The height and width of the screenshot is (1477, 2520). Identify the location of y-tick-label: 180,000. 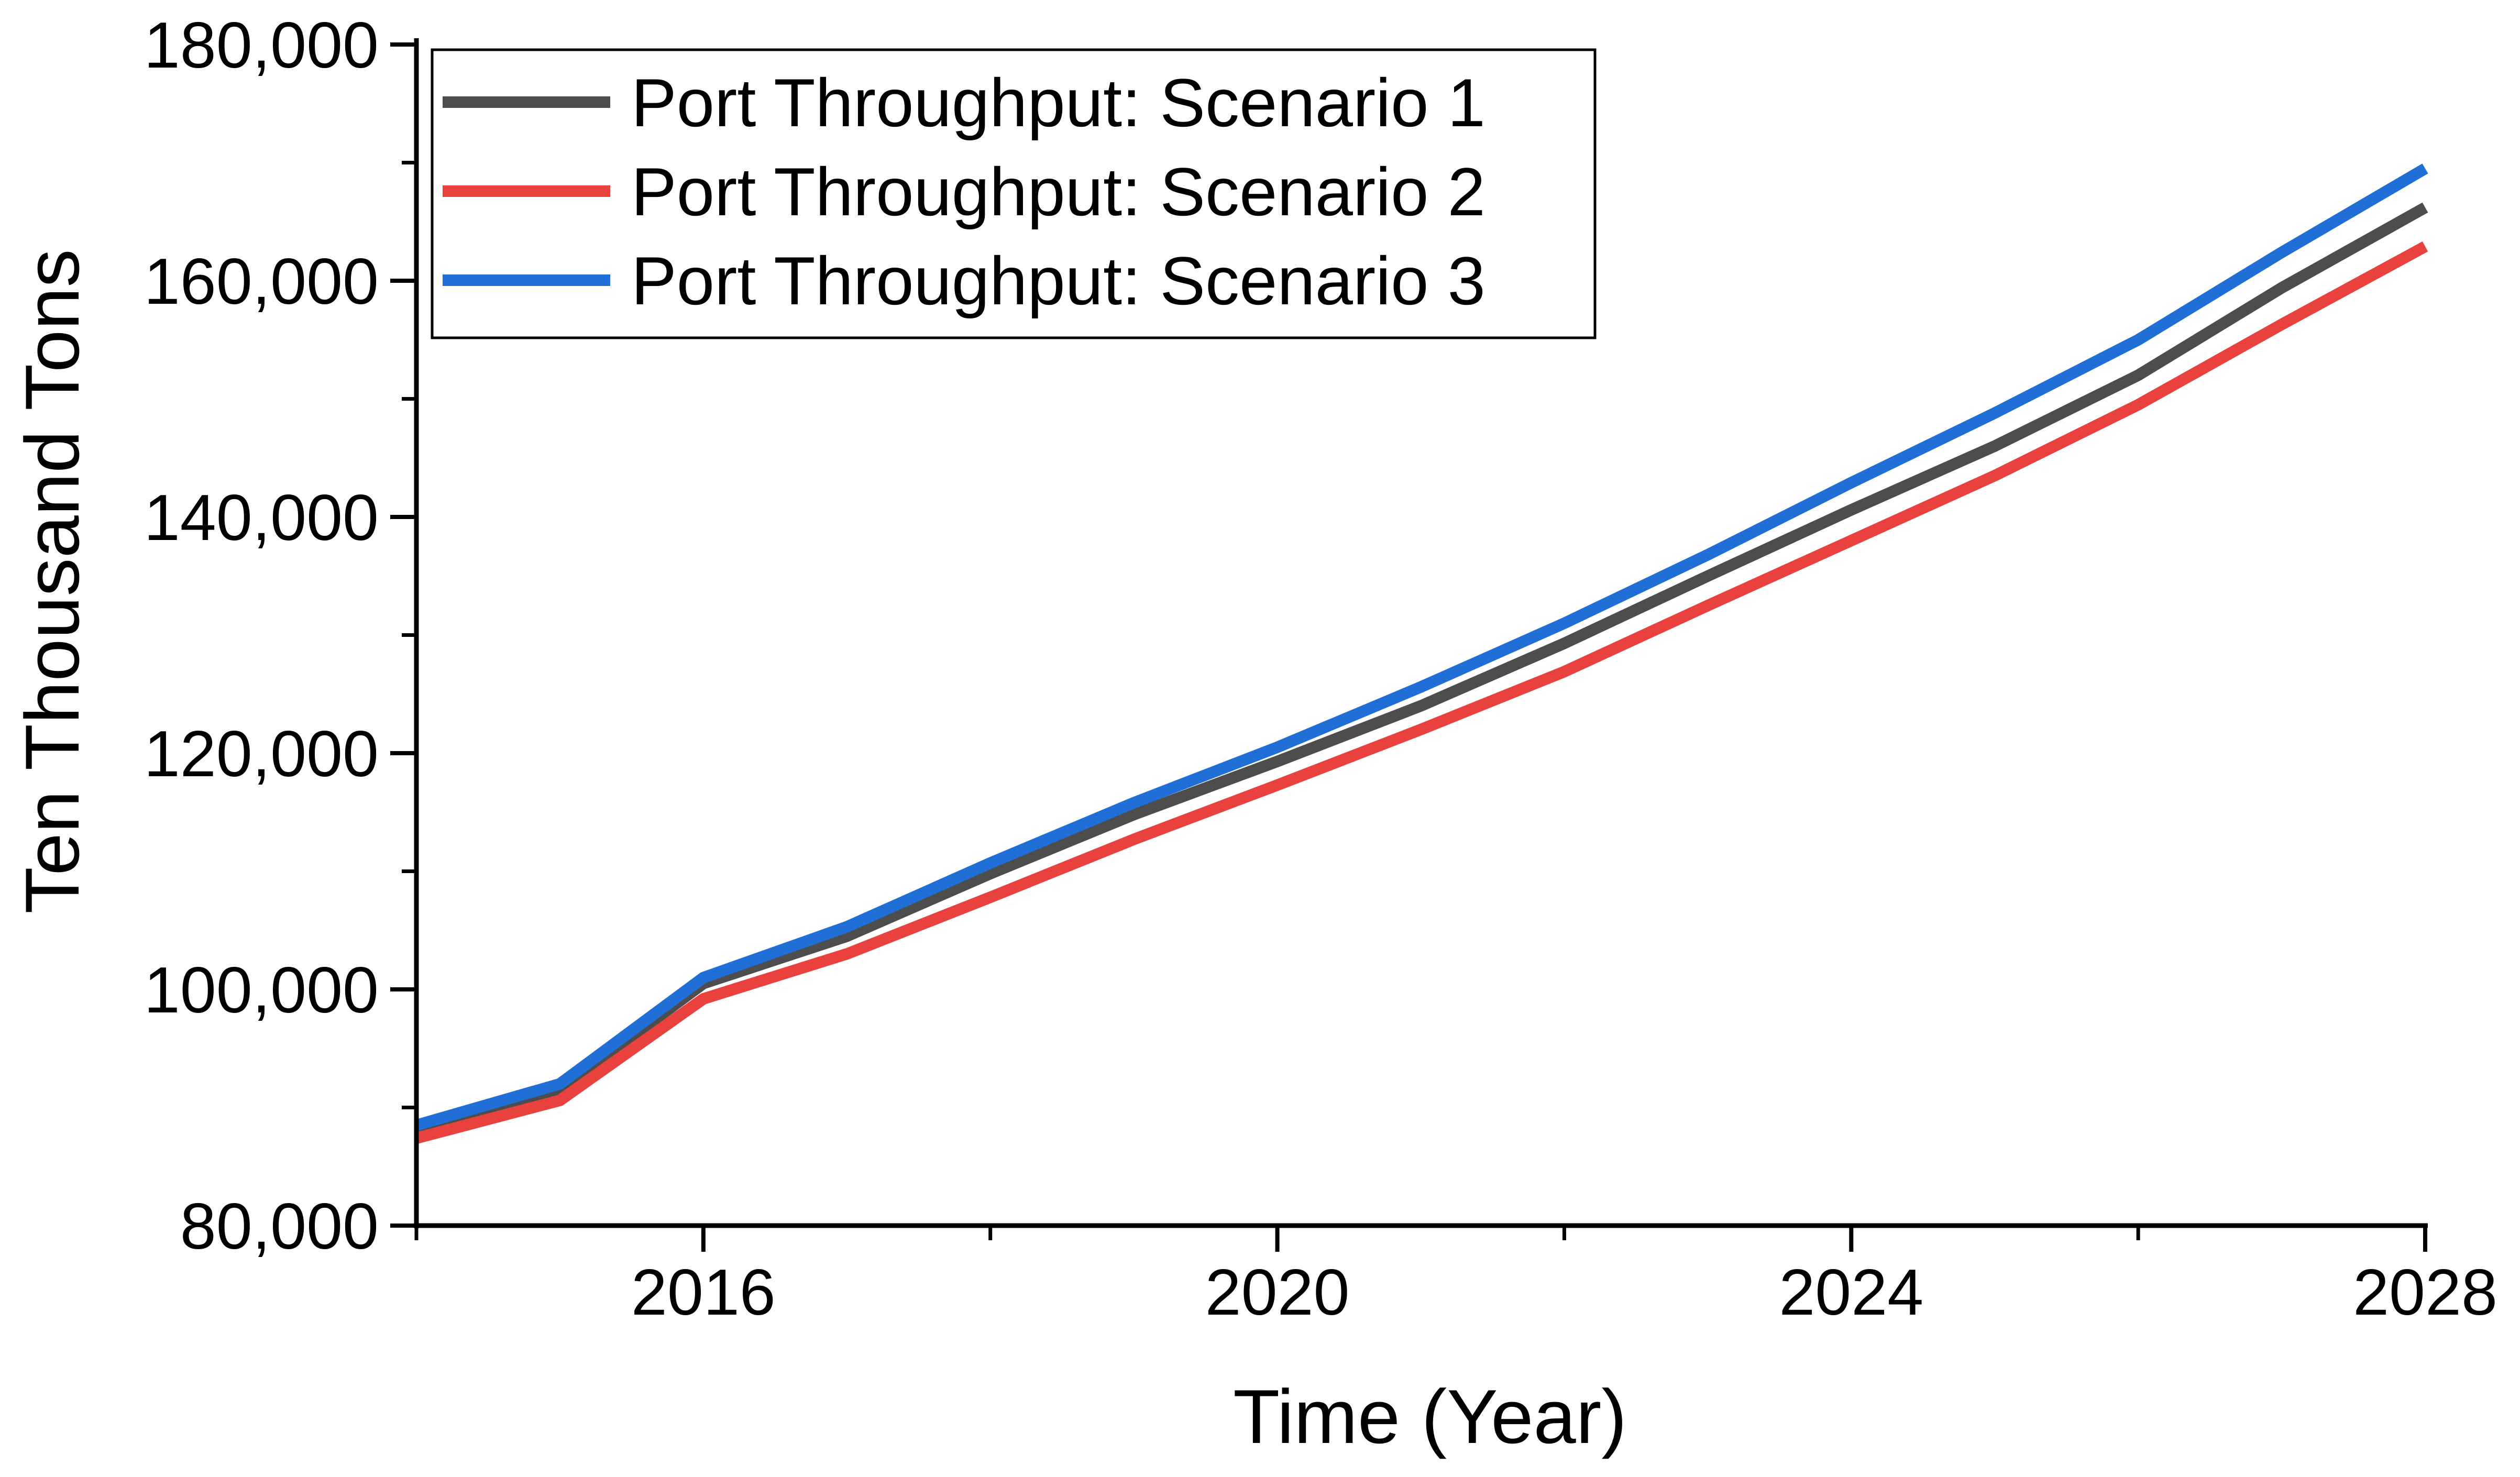
(261, 45).